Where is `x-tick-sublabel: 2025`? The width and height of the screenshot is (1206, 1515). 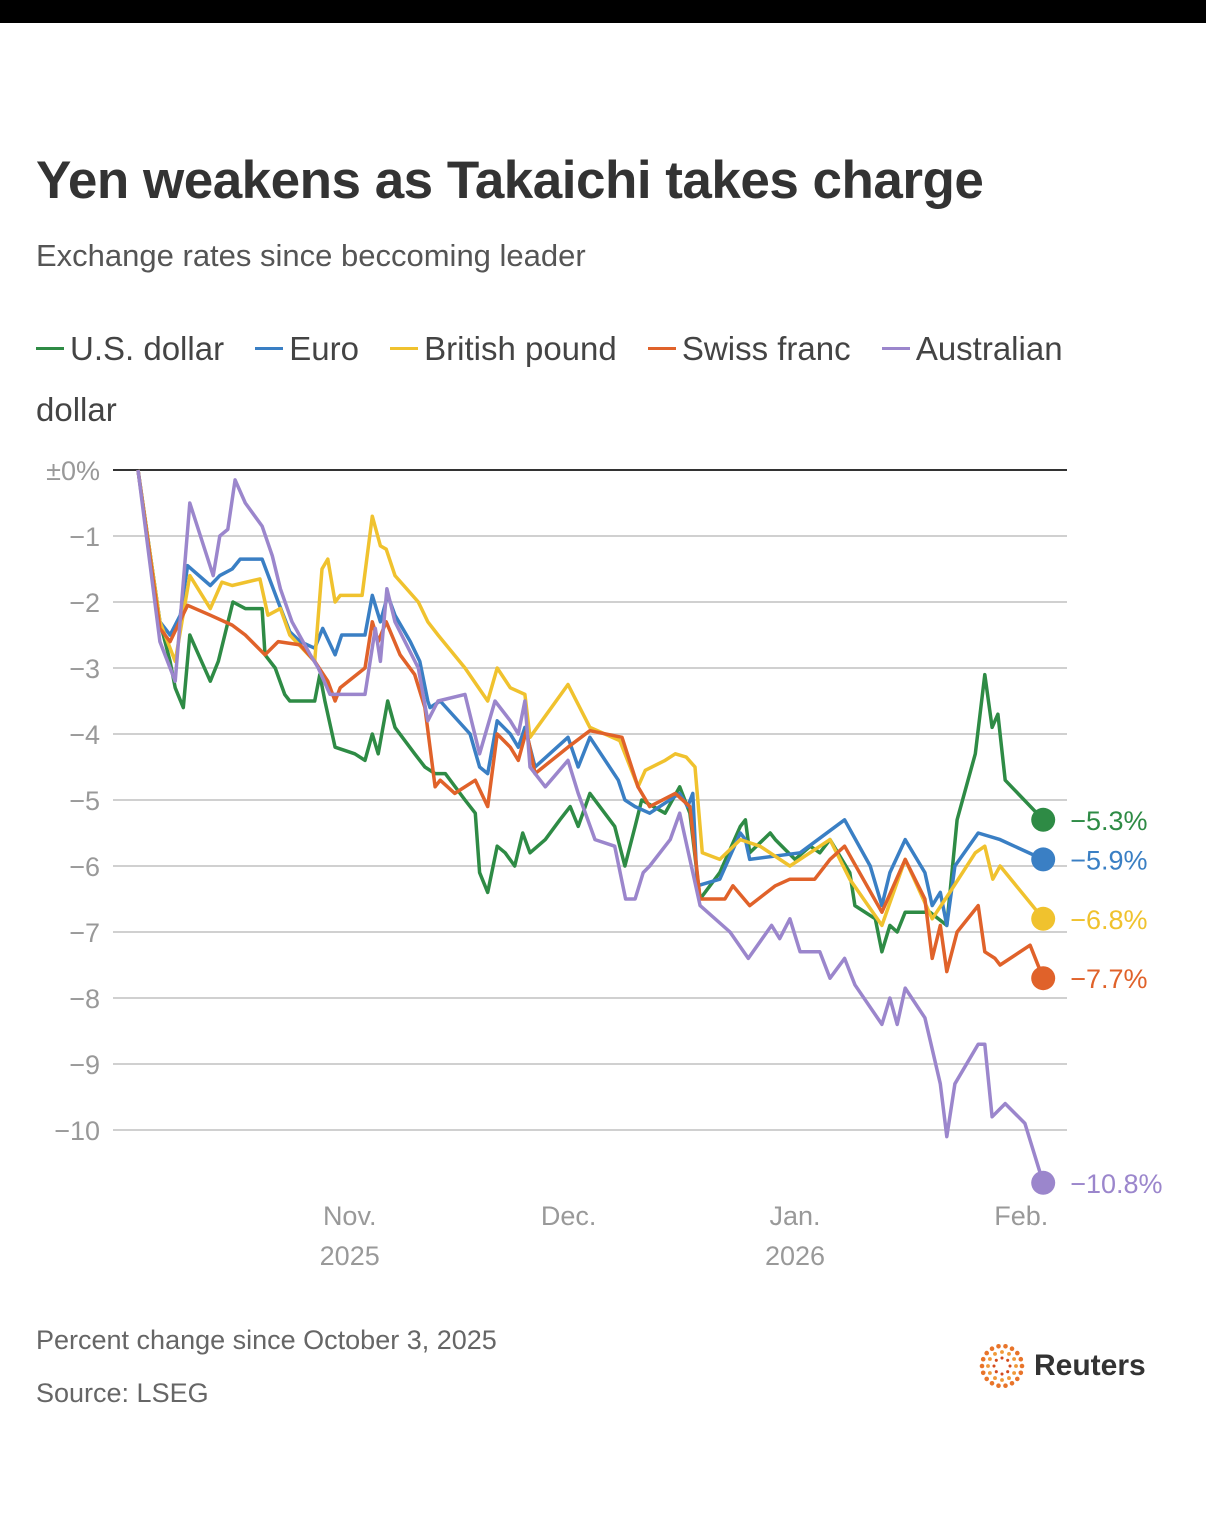
x-tick-sublabel: 2025 is located at coordinates (350, 1256).